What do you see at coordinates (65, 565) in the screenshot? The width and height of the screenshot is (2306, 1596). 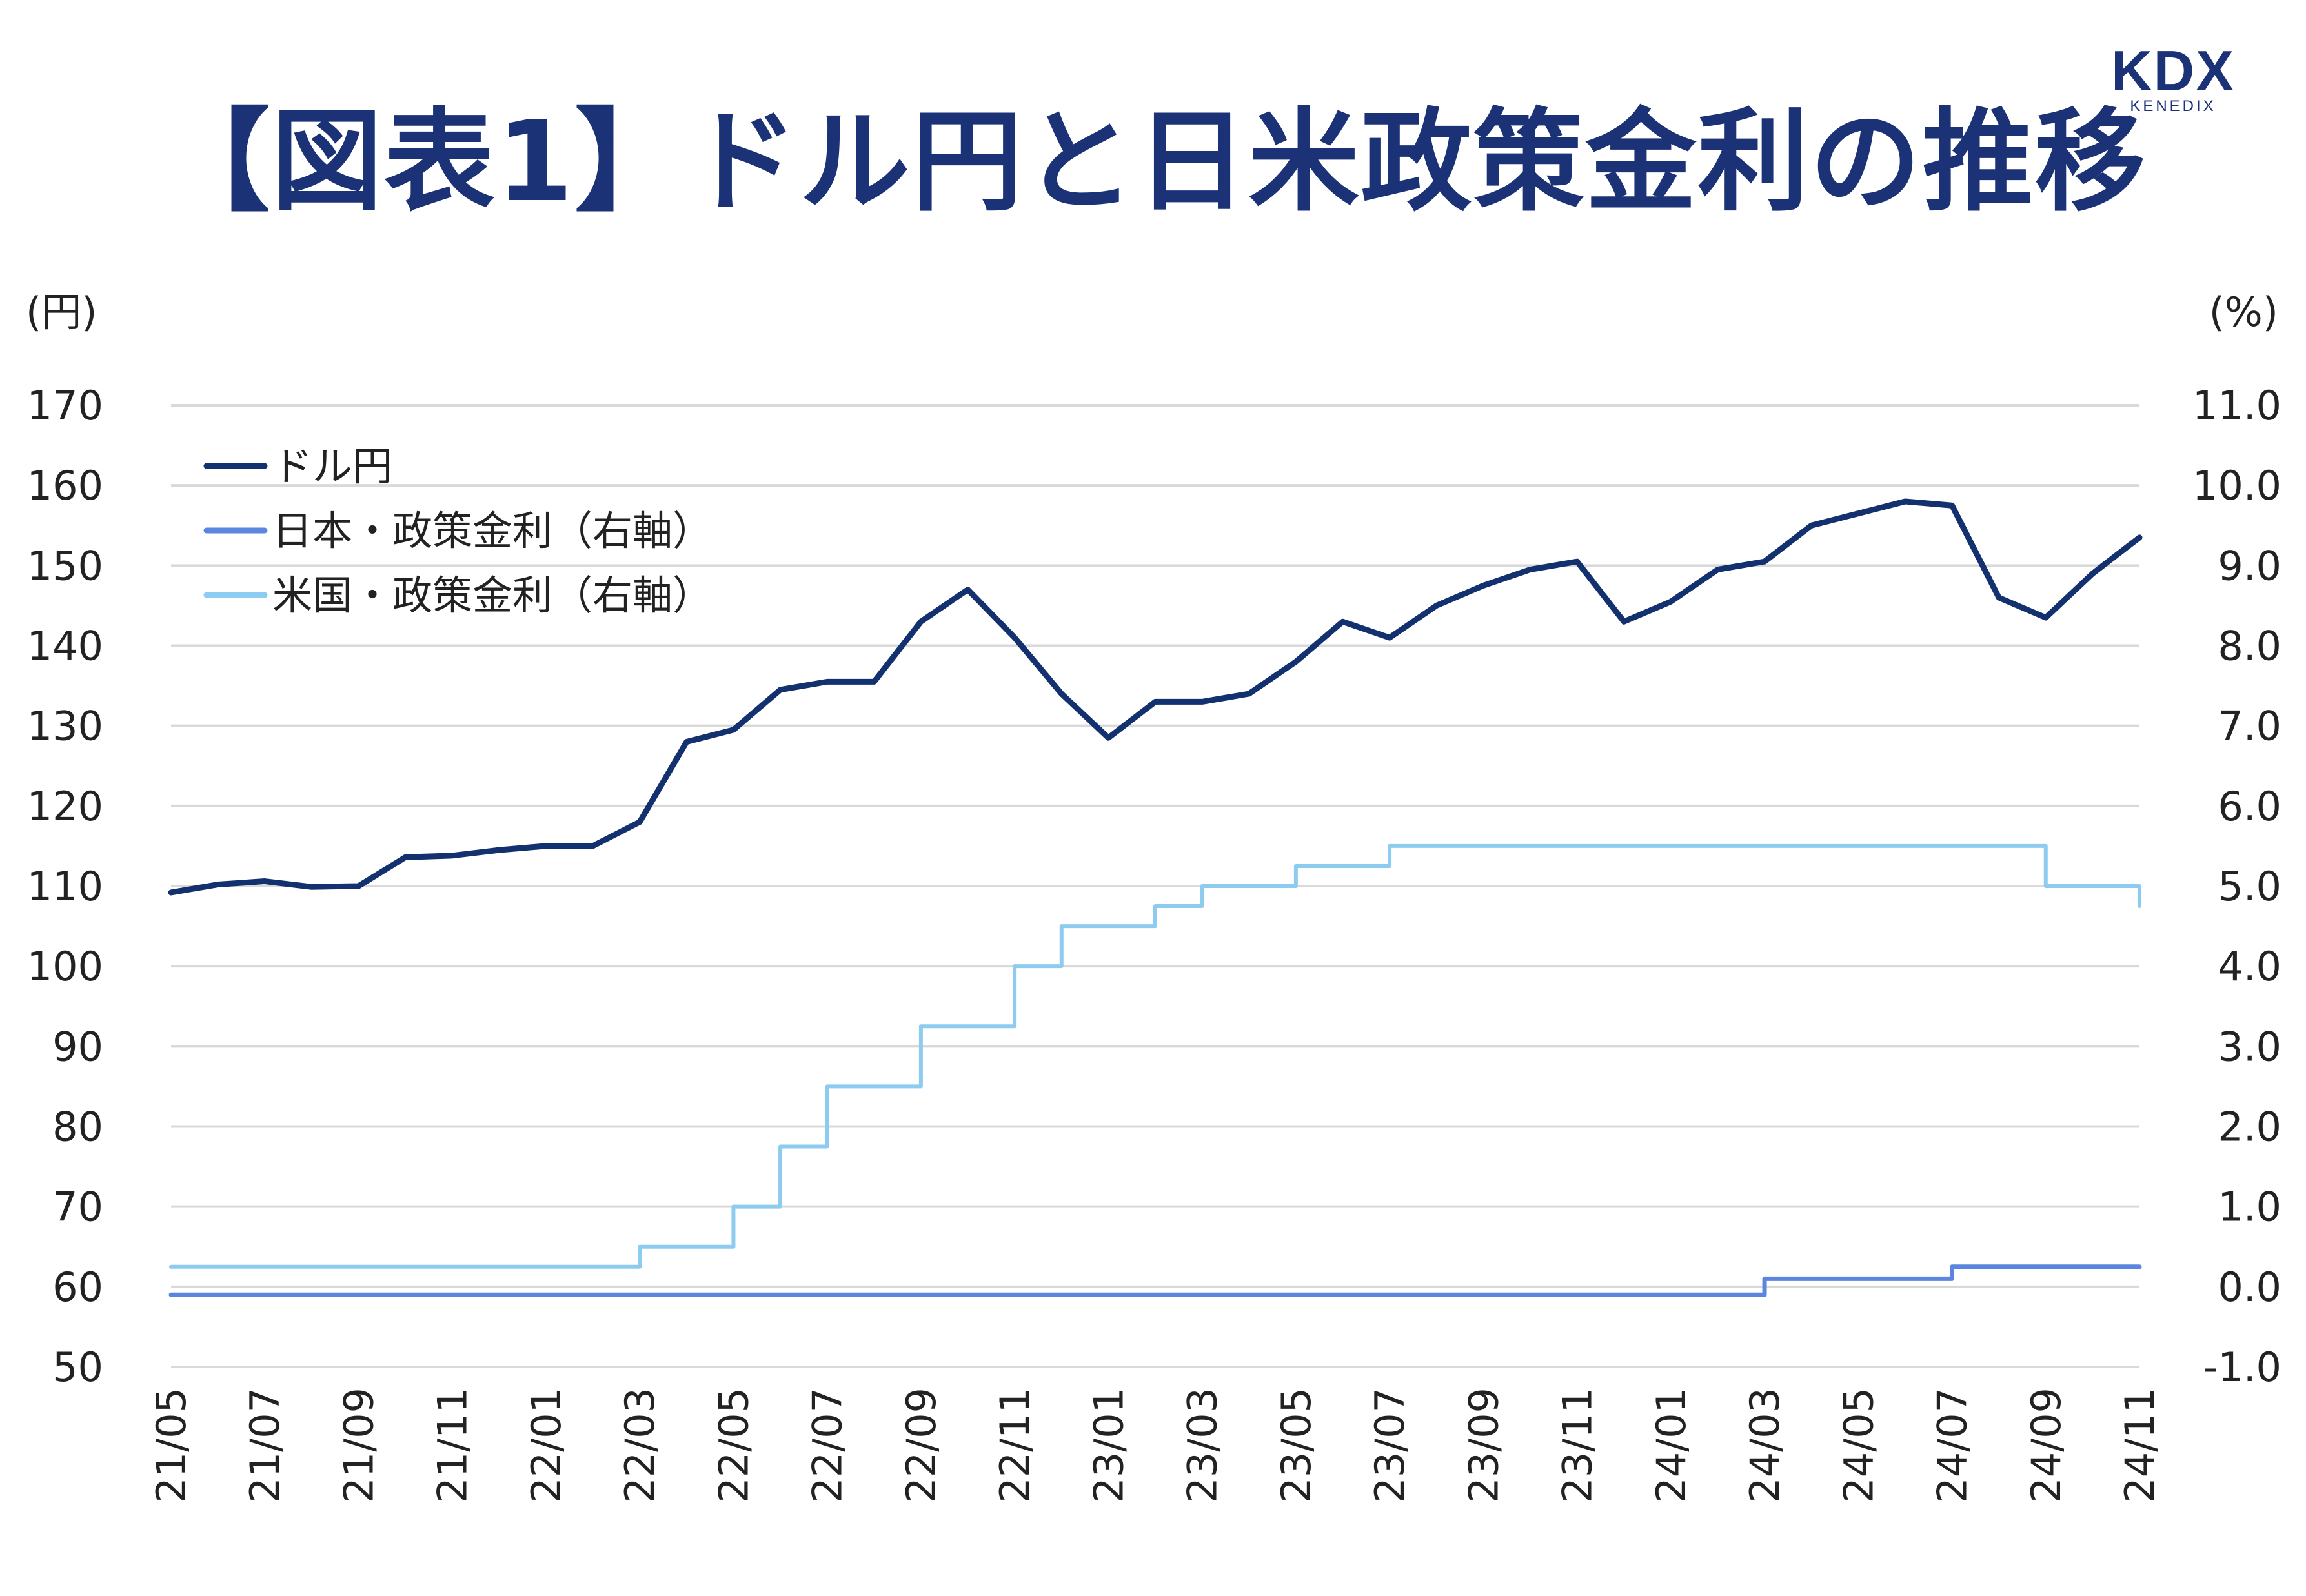 I see `left-tick-label: 150` at bounding box center [65, 565].